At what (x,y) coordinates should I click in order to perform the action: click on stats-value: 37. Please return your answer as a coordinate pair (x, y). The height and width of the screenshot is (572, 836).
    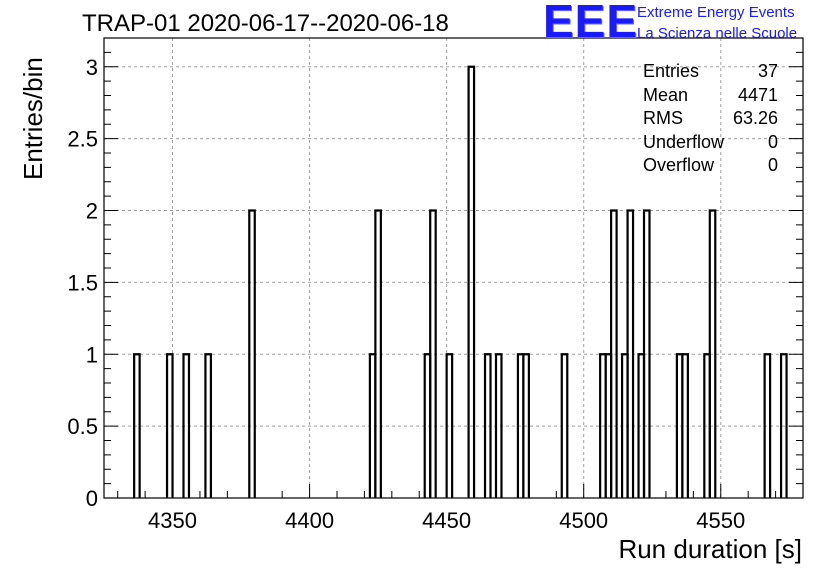
    Looking at the image, I should click on (767, 71).